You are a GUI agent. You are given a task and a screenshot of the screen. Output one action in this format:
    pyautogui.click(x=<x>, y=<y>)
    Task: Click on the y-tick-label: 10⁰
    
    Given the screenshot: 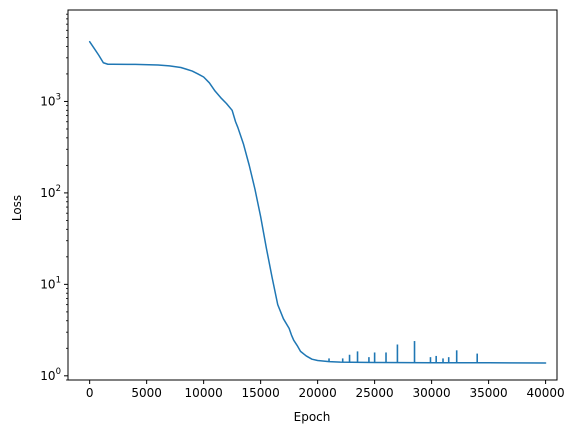 What is the action you would take?
    pyautogui.click(x=50, y=375)
    